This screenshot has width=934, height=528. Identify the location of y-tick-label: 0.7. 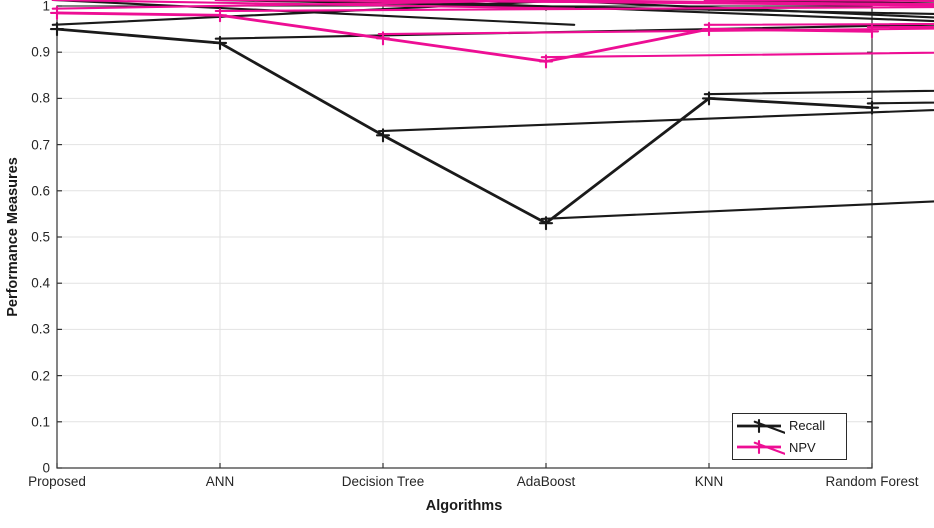
(40, 145).